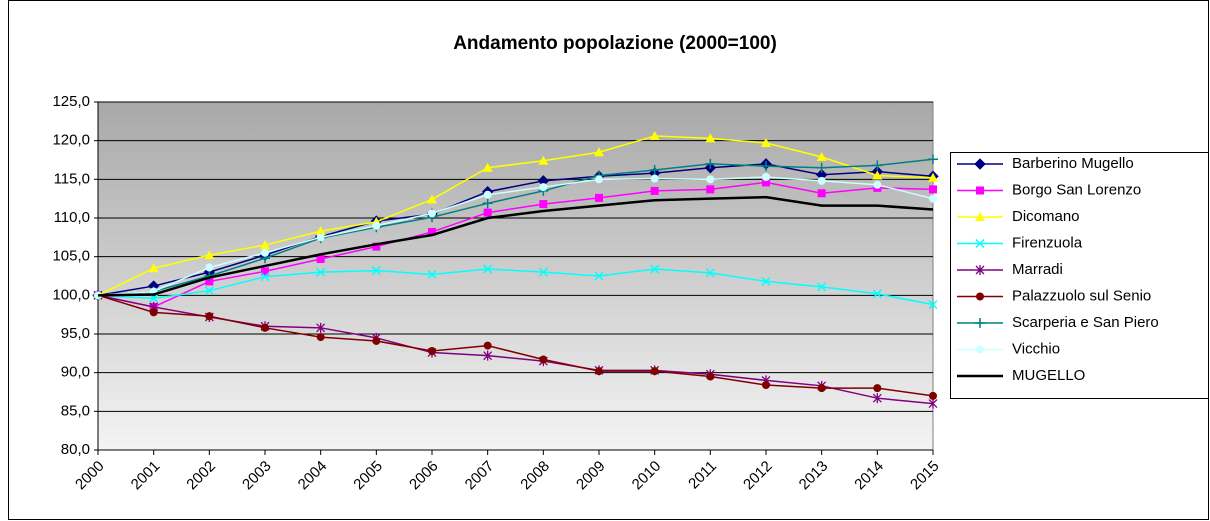  I want to click on y-tick-label: 105,0, so click(71, 256).